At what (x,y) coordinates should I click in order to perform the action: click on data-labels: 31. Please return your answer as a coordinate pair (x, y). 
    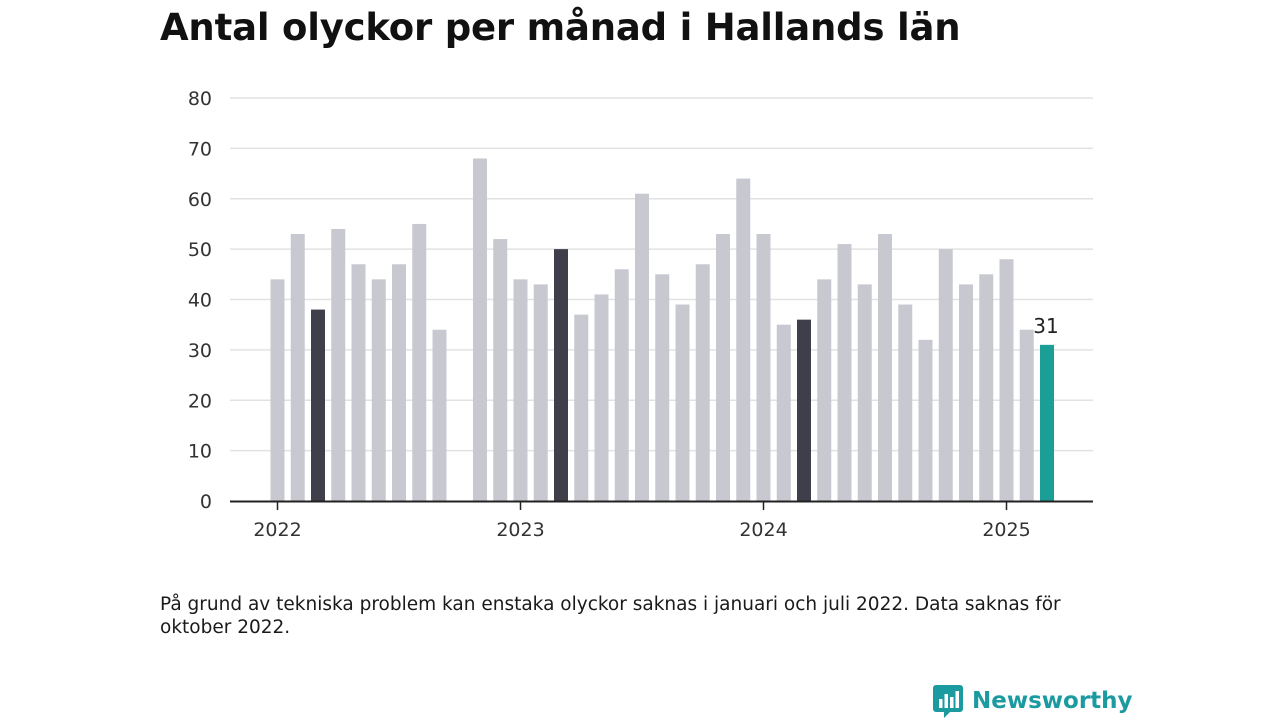
    Looking at the image, I should click on (1045, 326).